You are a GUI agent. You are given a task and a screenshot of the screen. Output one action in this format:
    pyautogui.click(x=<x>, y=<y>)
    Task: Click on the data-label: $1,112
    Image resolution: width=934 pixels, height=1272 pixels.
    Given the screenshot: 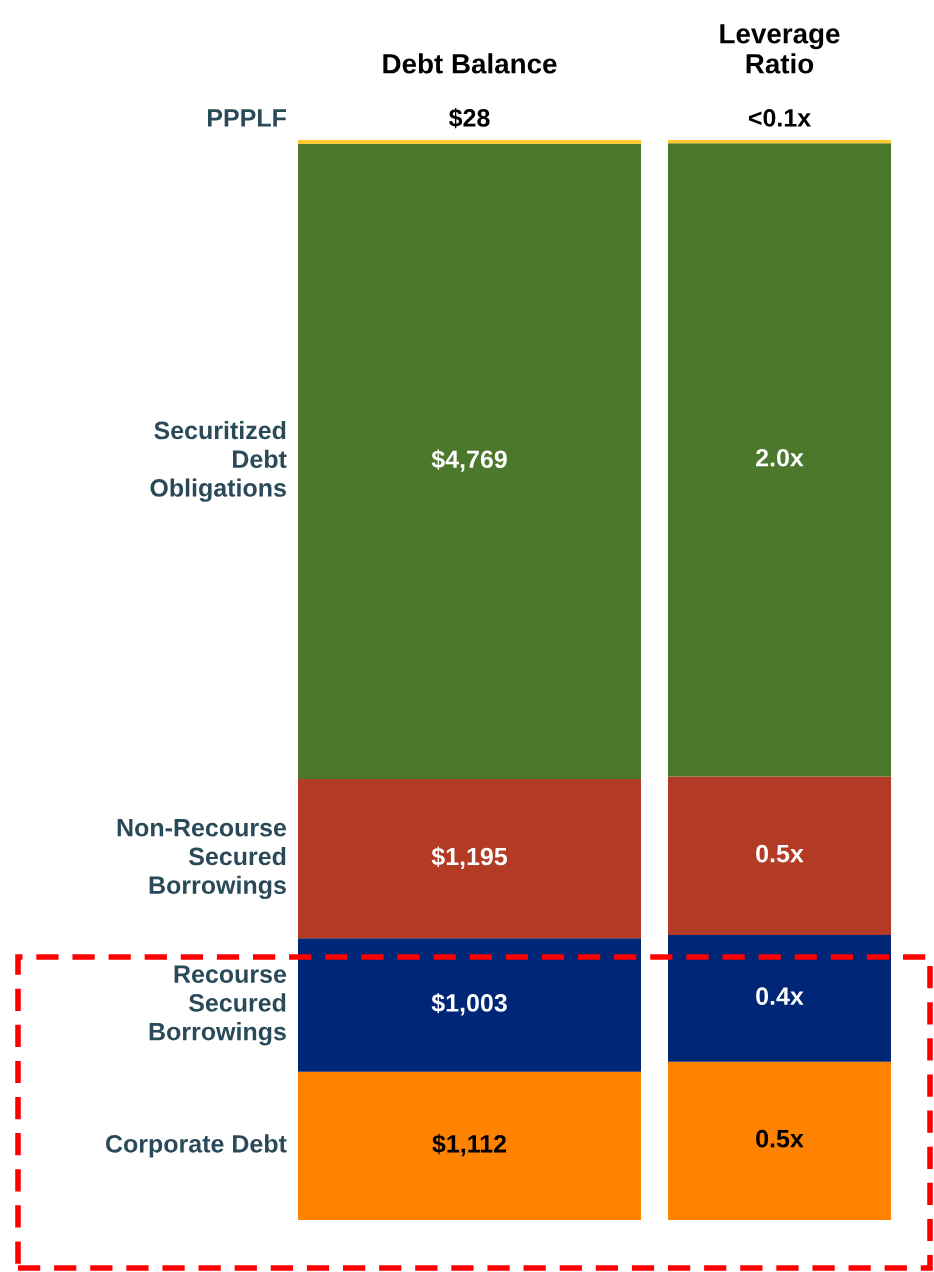 What is the action you would take?
    pyautogui.click(x=469, y=1145)
    